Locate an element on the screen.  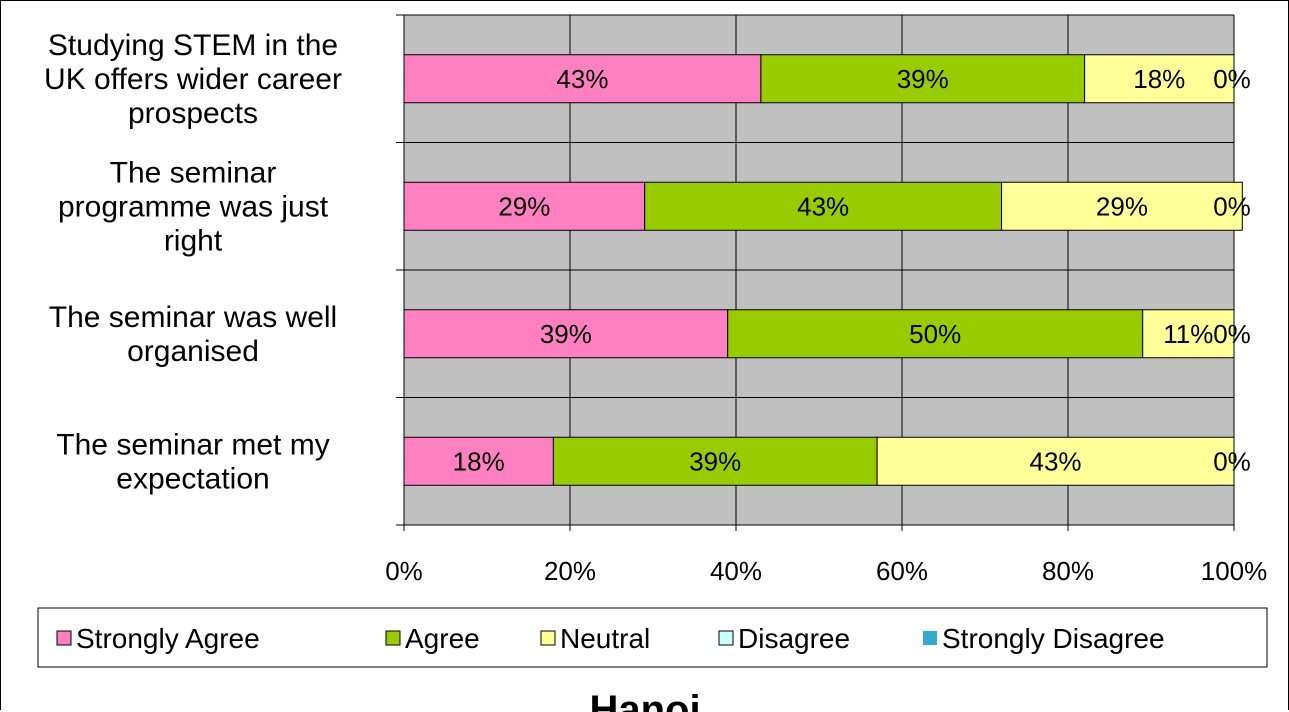
category-label-line: prospects is located at coordinates (193, 113).